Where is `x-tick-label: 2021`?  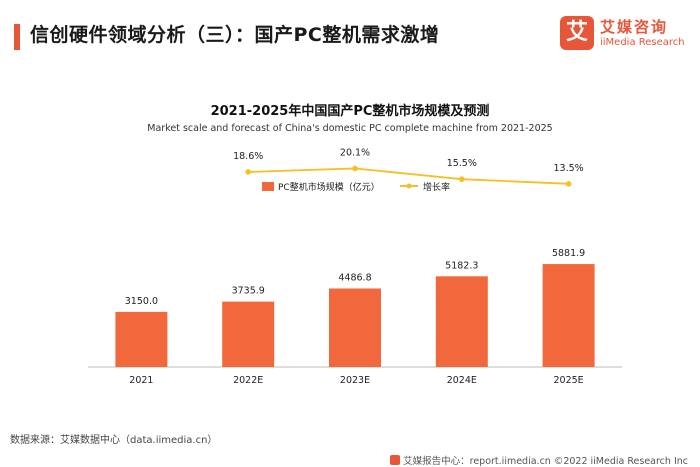 x-tick-label: 2021 is located at coordinates (141, 380).